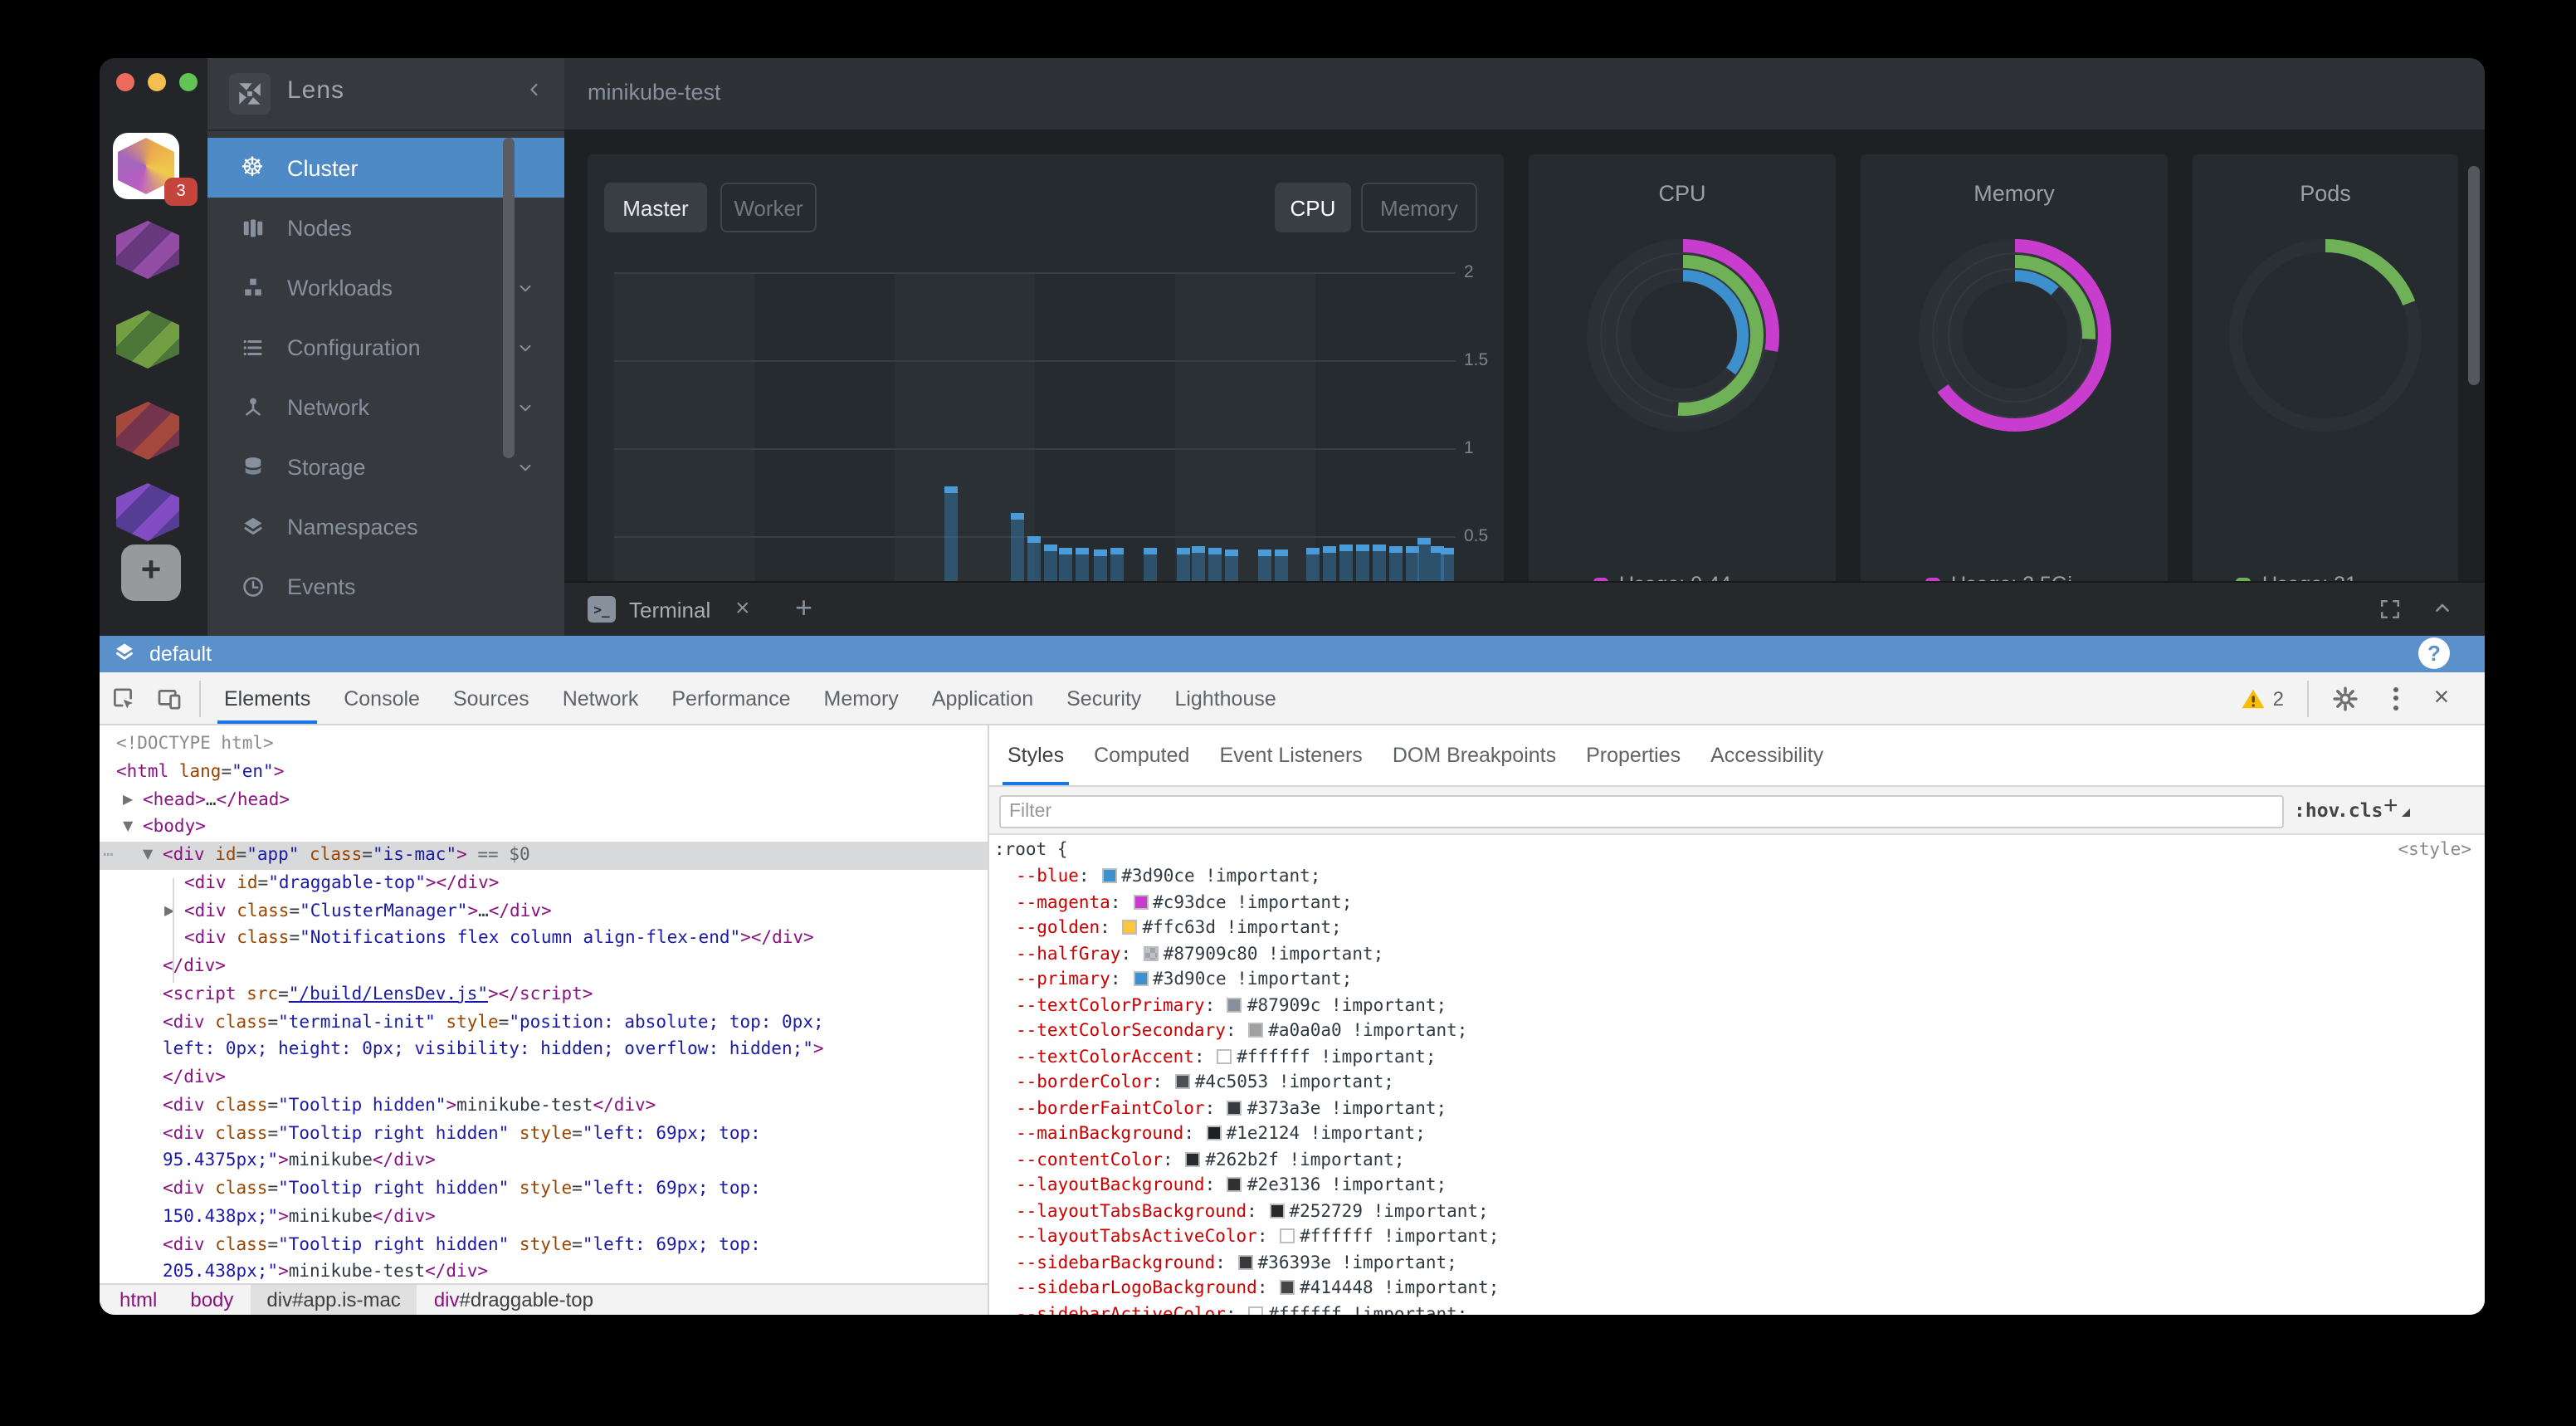 This screenshot has width=2576, height=1426. I want to click on dom-tree-row: <html lang="en">, so click(201, 771).